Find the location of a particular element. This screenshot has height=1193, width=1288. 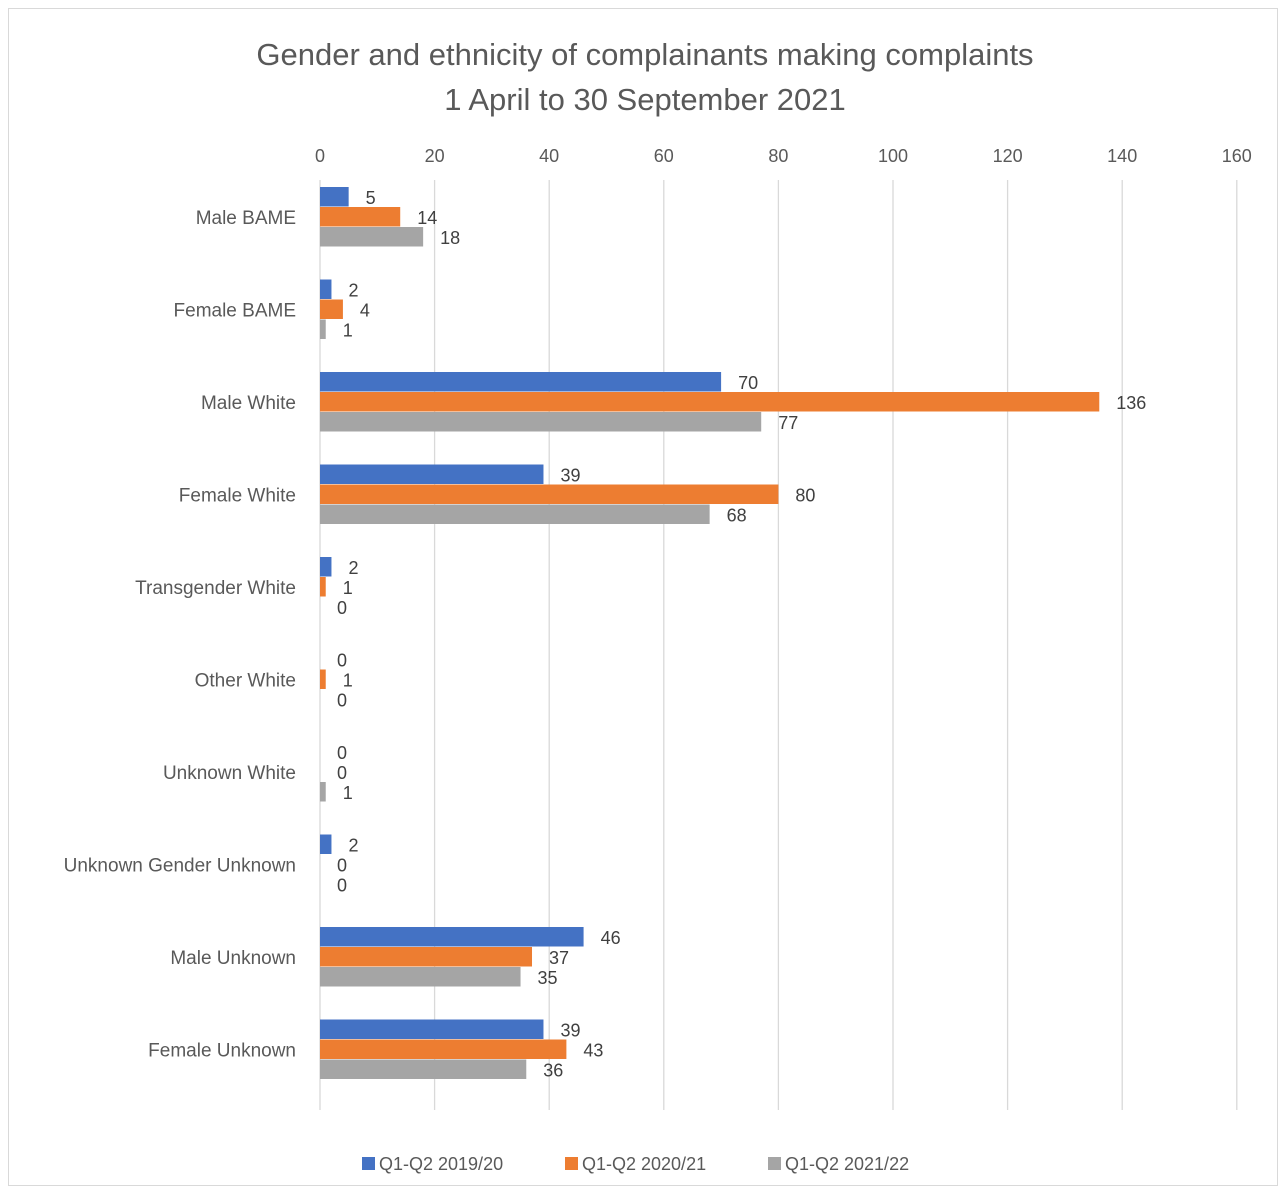

category-label: Male Unknown is located at coordinates (233, 958).